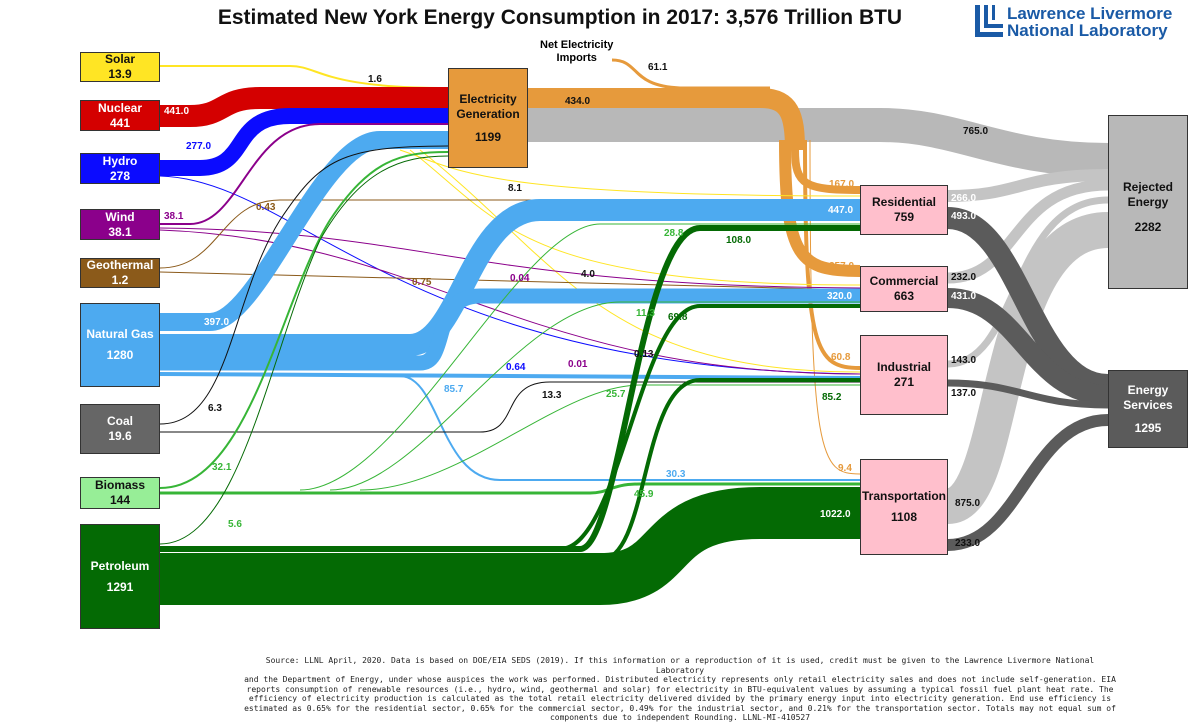 This screenshot has width=1200, height=723. I want to click on source-label: Geothermal, so click(120, 265).